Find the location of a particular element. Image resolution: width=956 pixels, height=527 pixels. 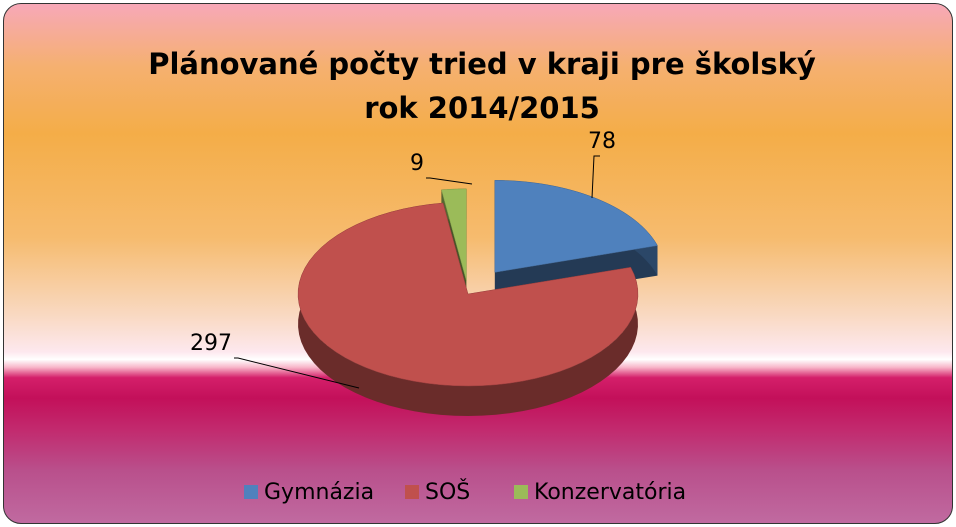

legend-label: SOŠ is located at coordinates (447, 492).